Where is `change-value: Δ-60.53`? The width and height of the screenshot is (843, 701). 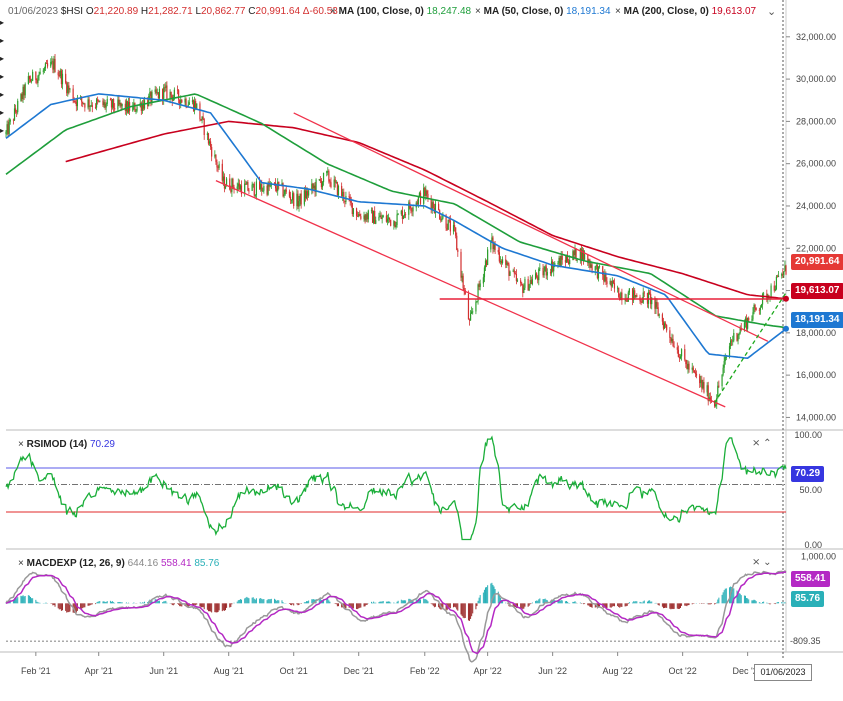
change-value: Δ-60.53 is located at coordinates (320, 11).